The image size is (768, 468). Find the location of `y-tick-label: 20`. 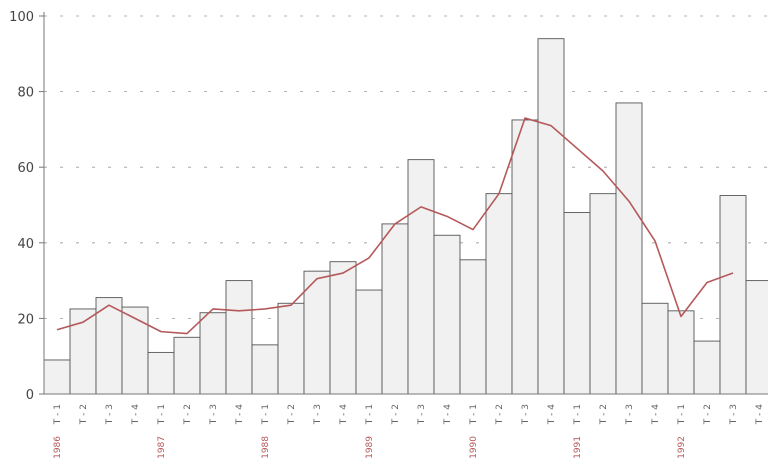

y-tick-label: 20 is located at coordinates (25, 319).